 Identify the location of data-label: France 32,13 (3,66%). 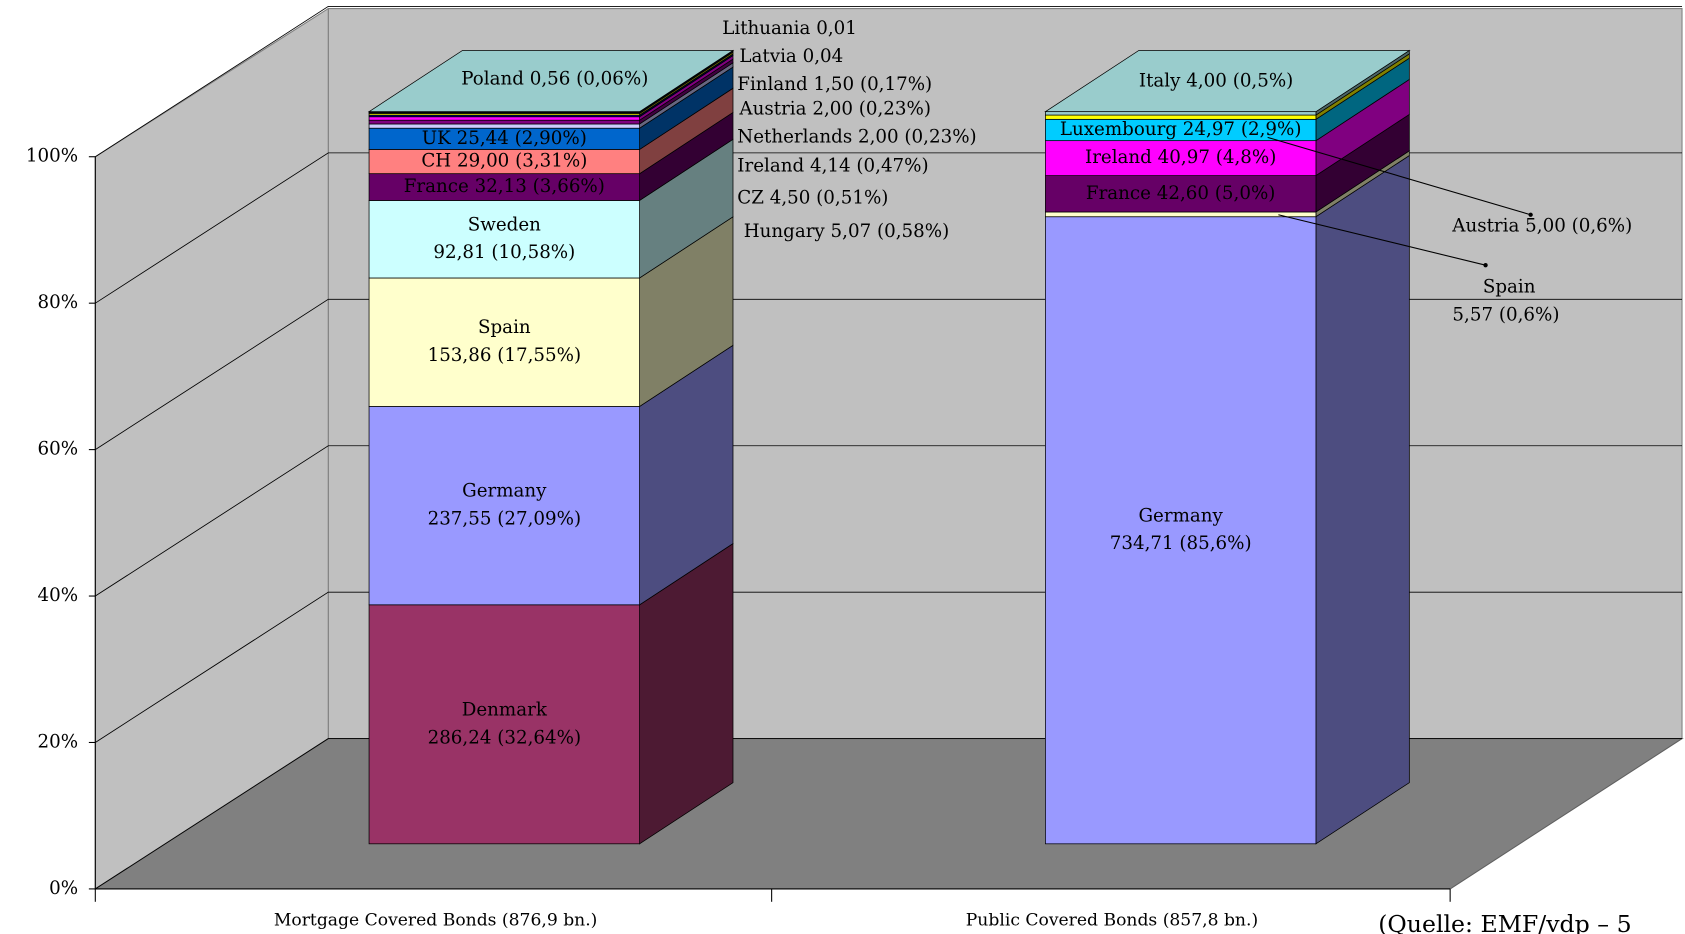
(504, 186).